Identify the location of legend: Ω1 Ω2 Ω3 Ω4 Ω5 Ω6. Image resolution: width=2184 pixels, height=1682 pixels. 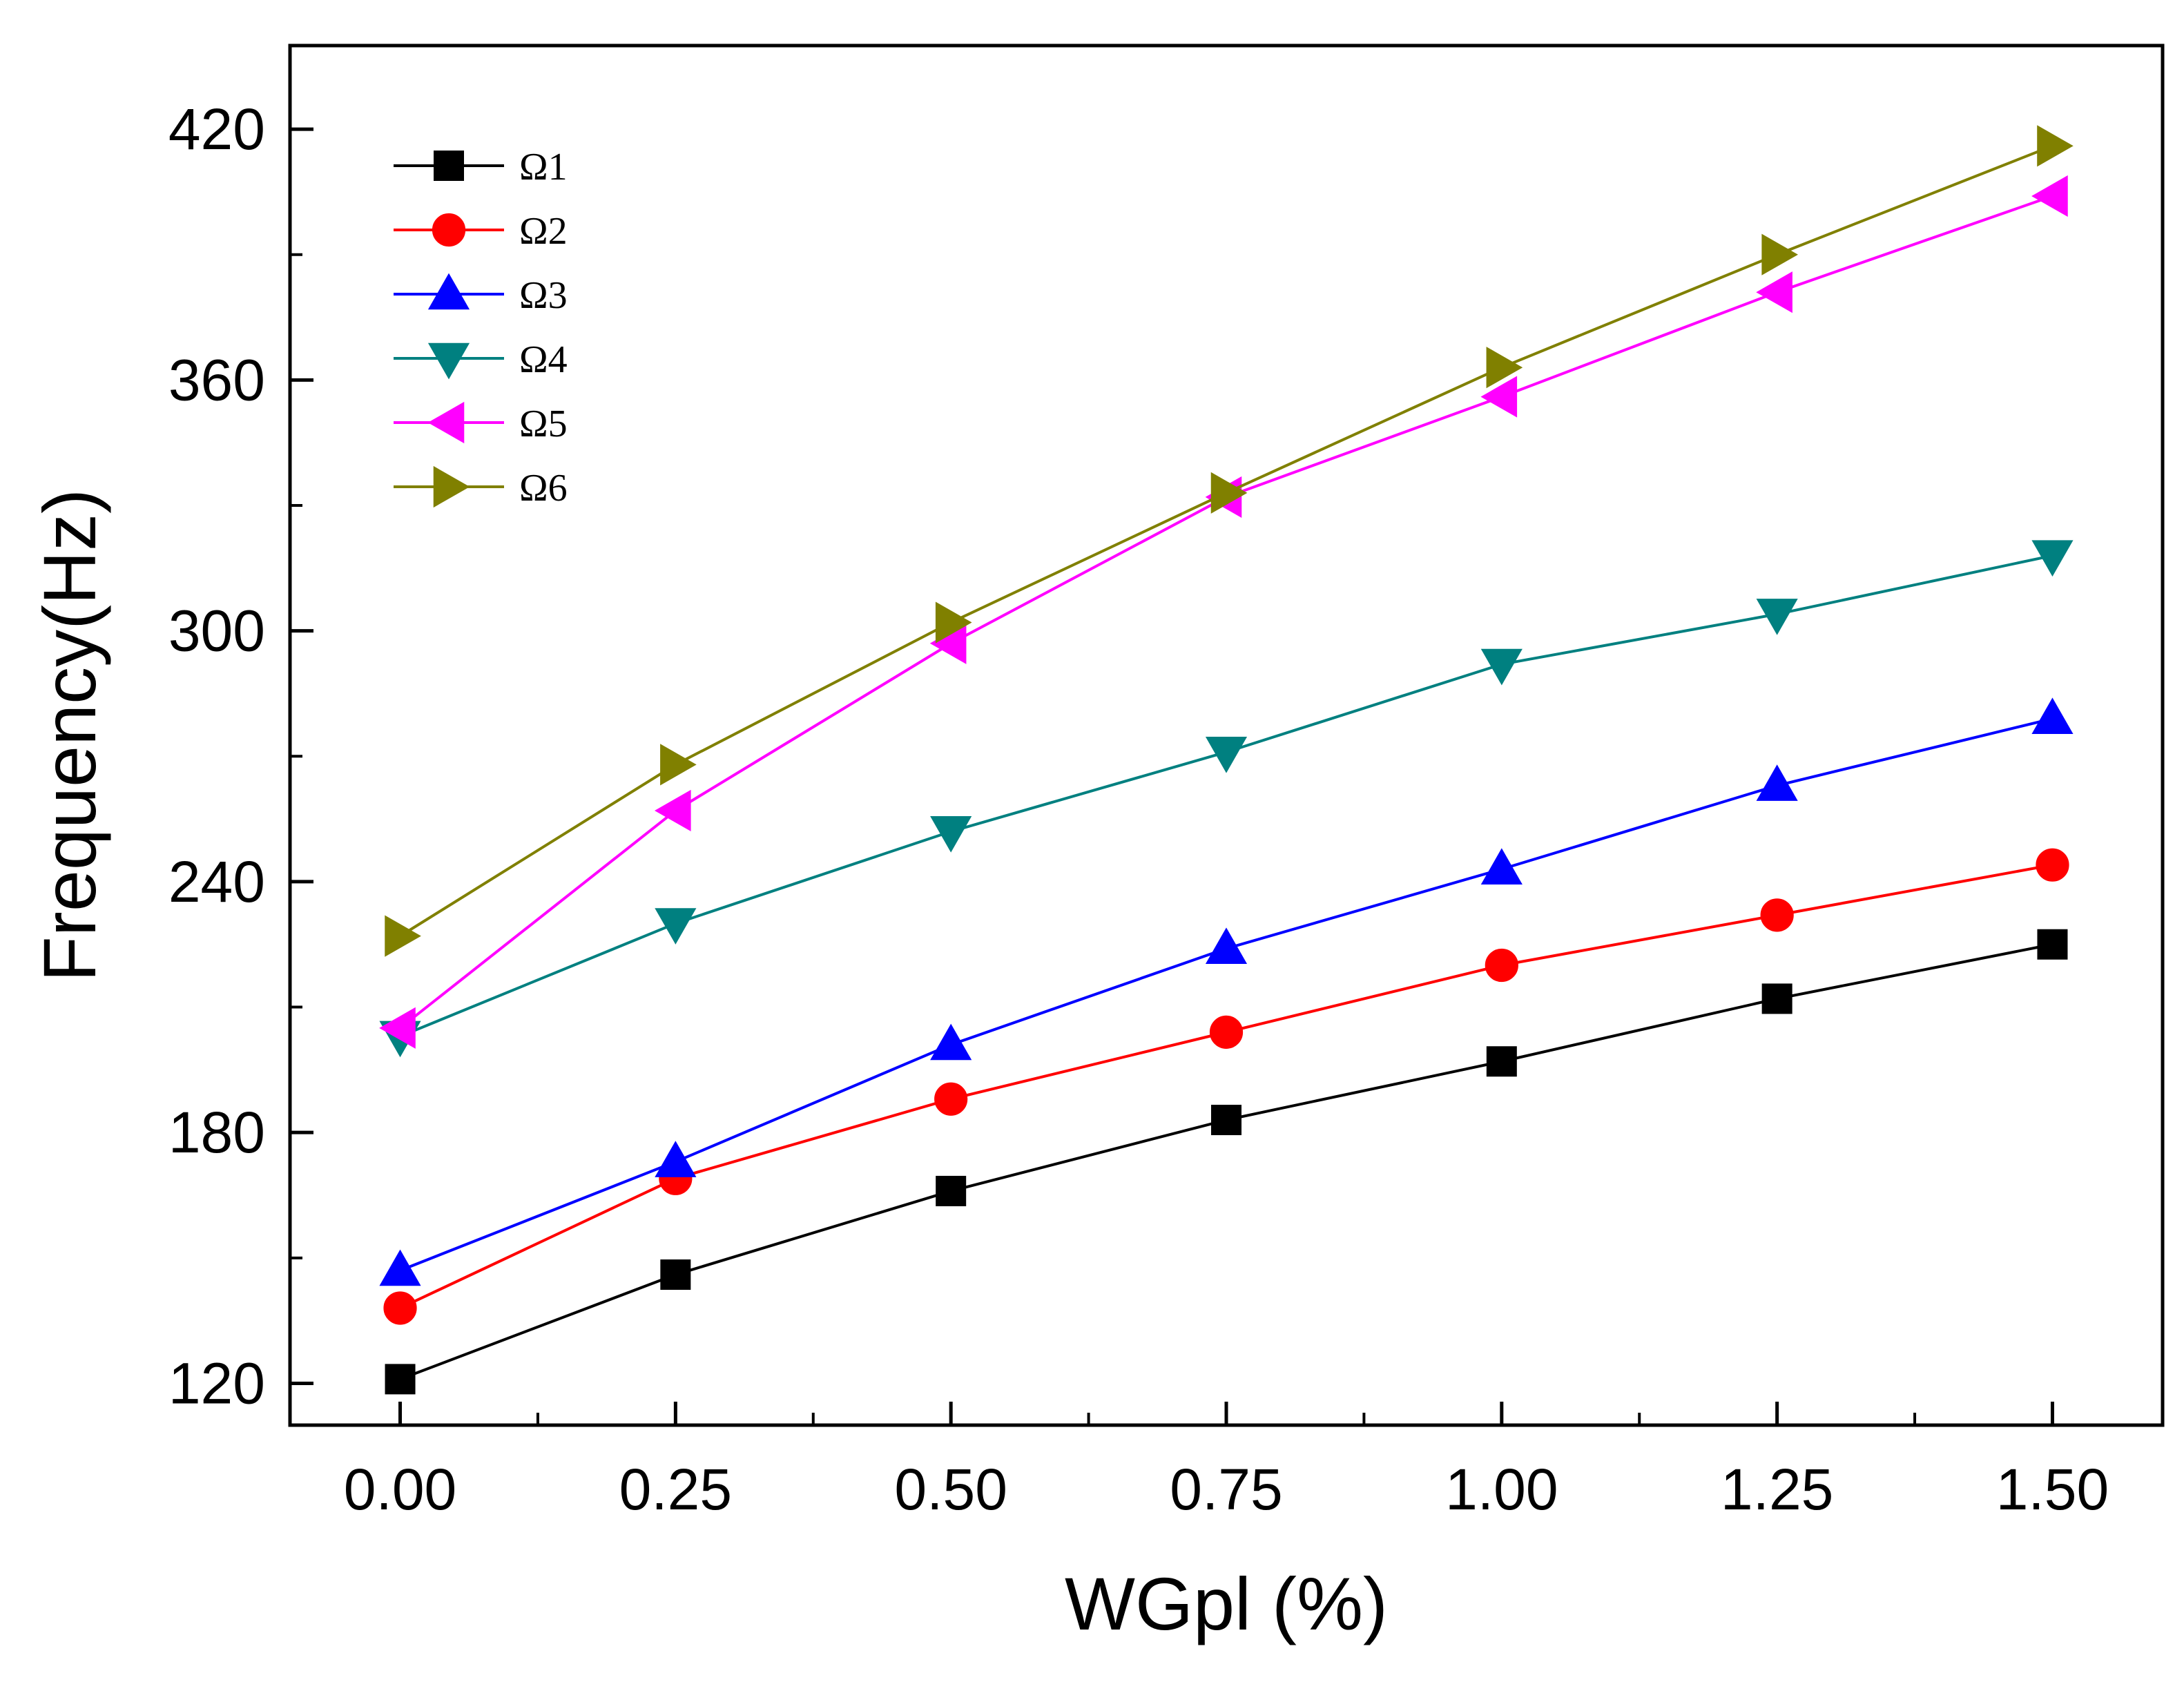
(481, 328).